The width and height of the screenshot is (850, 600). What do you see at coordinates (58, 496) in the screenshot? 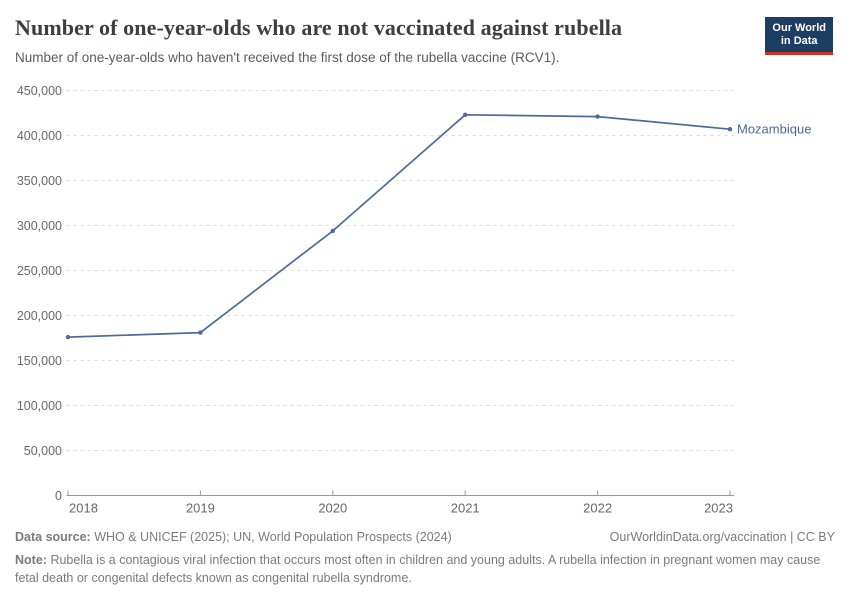
I see `y-axis-label: 0` at bounding box center [58, 496].